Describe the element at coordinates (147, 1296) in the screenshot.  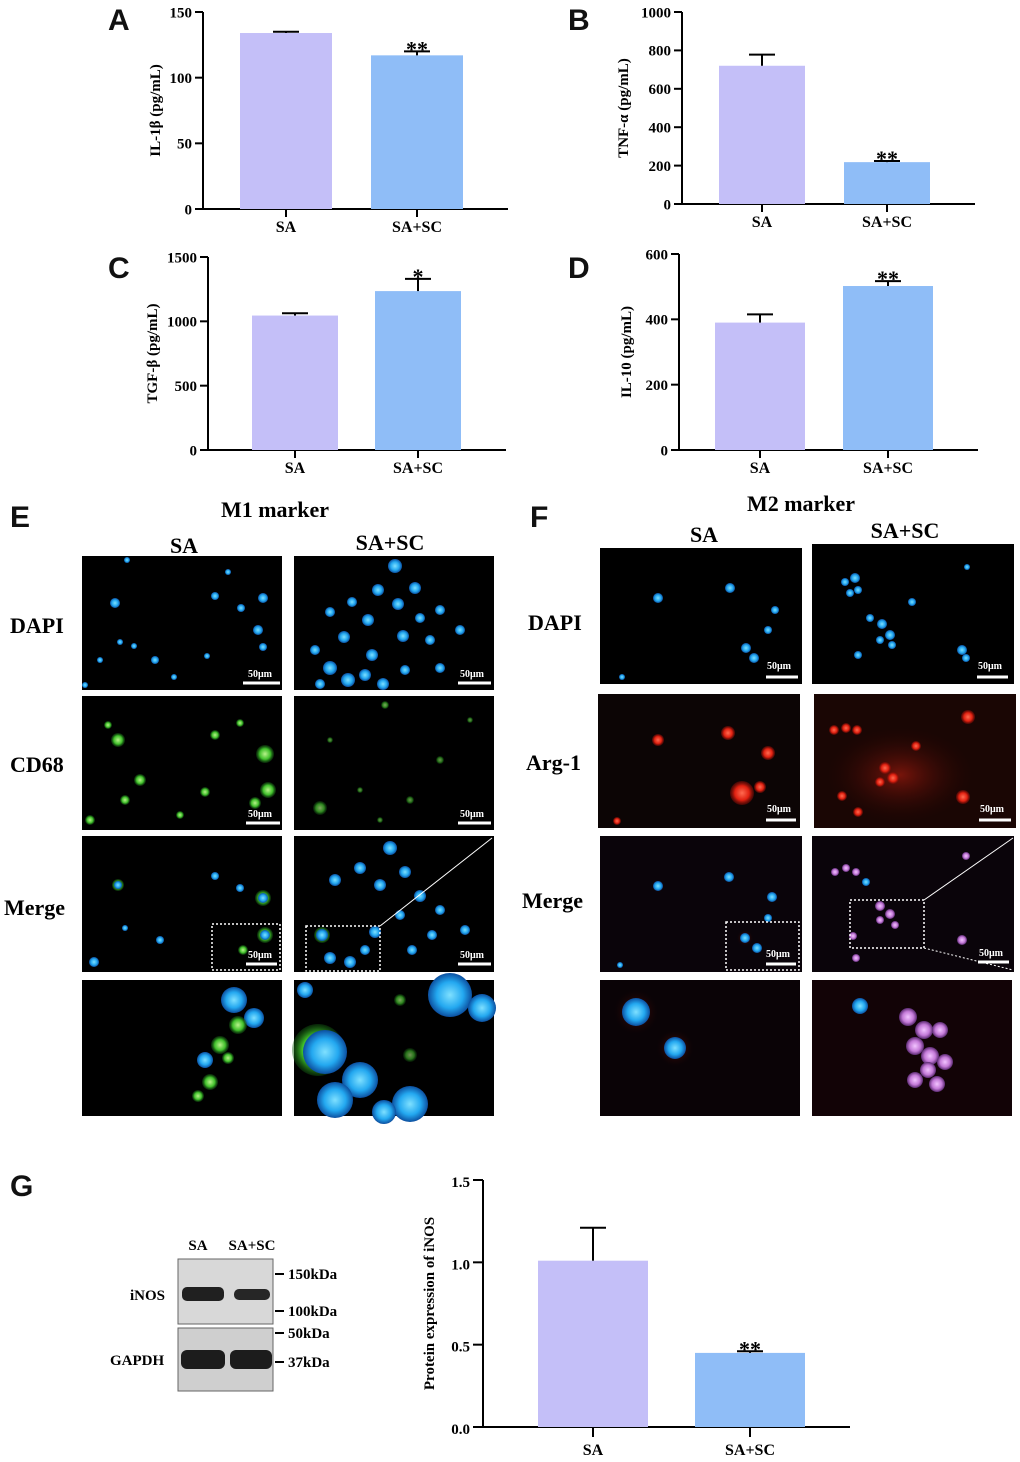
I see `wb-band-label-inos: iNOS` at that location.